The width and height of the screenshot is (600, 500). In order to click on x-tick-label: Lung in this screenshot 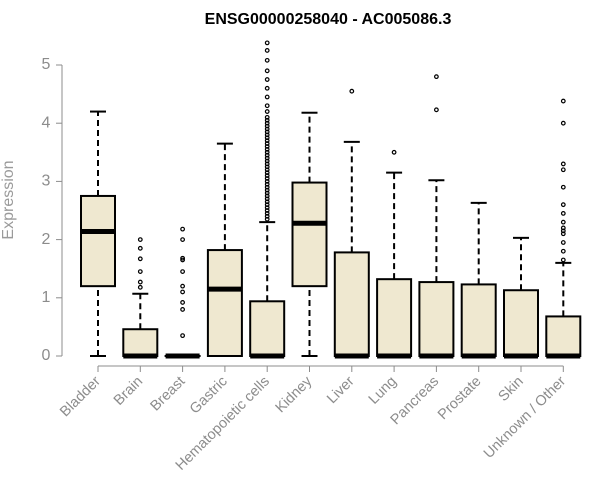, I will do `click(383, 391)`.